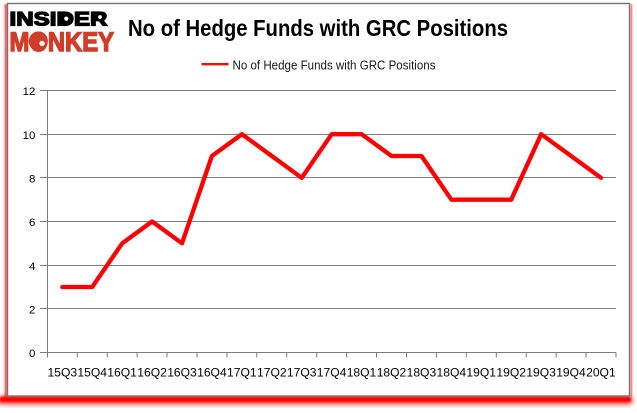  Describe the element at coordinates (511, 373) in the screenshot. I see `svg-text: 19Q2` at that location.